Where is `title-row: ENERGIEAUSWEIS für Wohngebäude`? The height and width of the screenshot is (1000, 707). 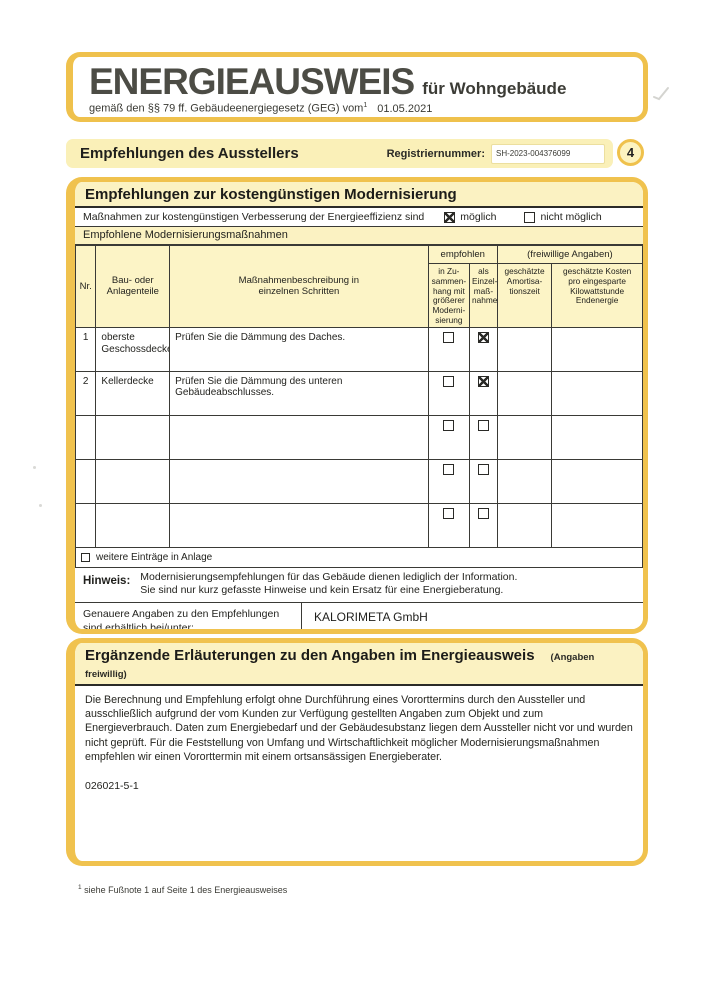 title-row: ENERGIEAUSWEIS für Wohngebäude is located at coordinates (359, 81).